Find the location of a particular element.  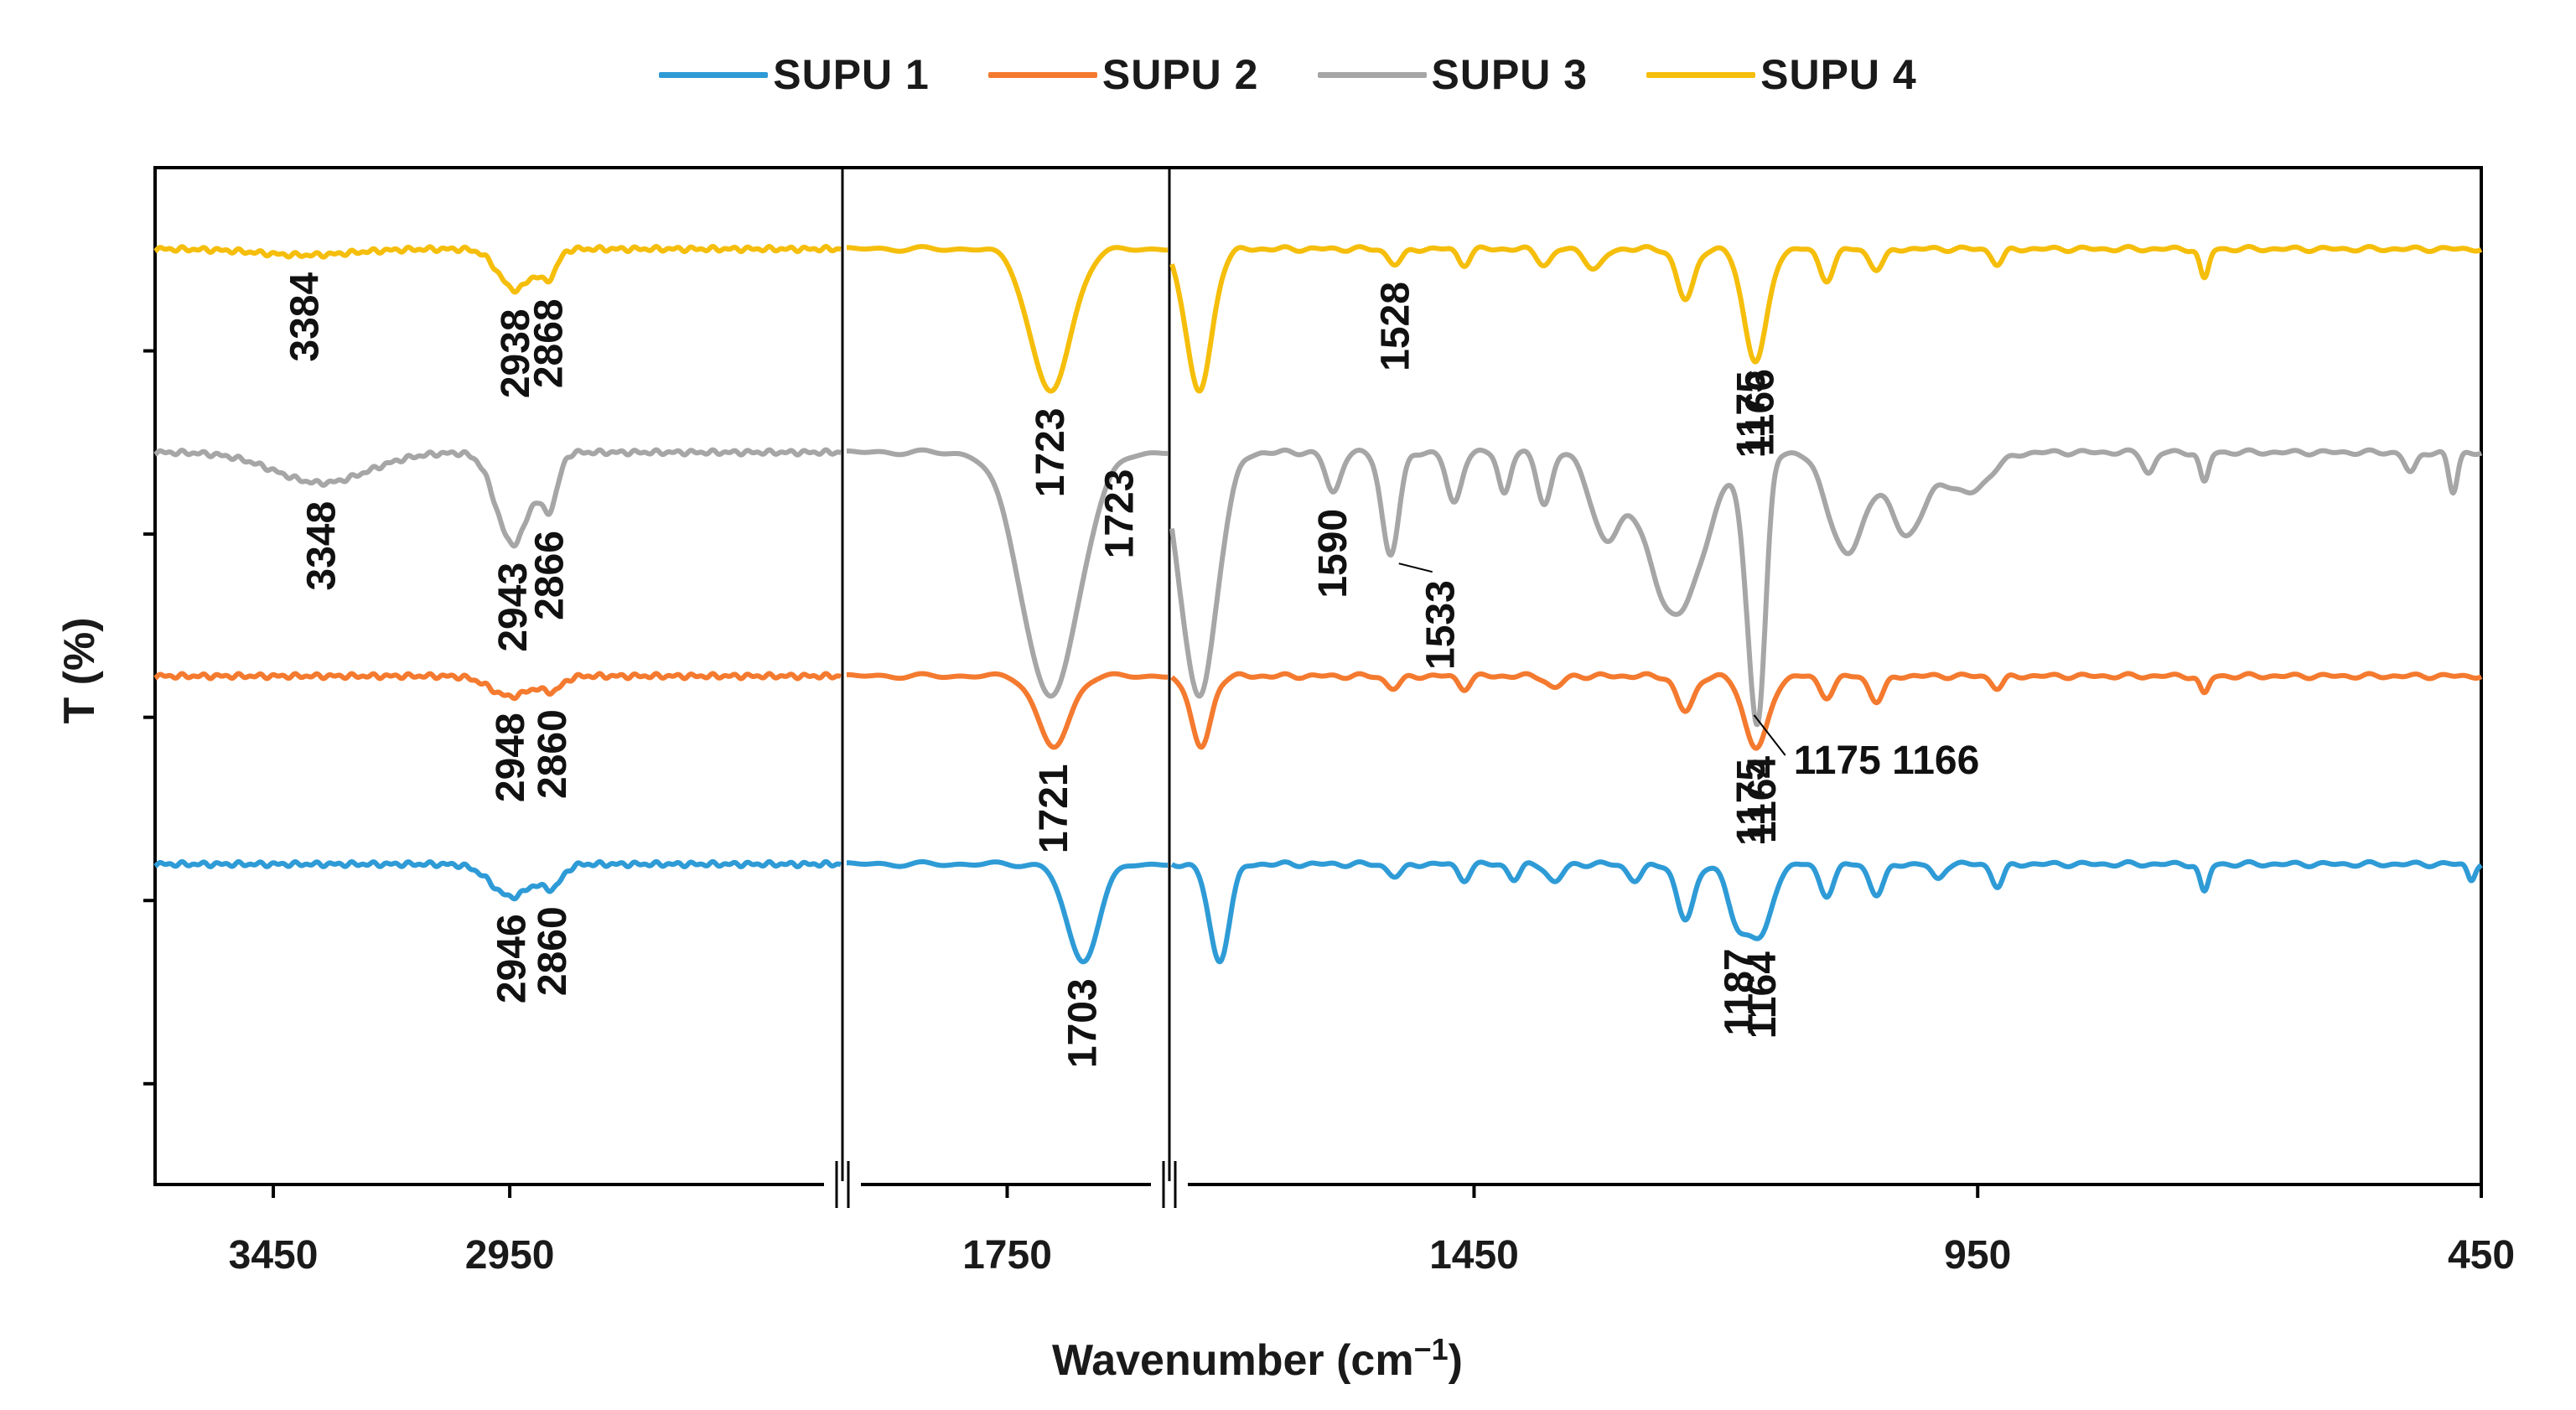

x-tick-label: 950 is located at coordinates (1977, 1255).